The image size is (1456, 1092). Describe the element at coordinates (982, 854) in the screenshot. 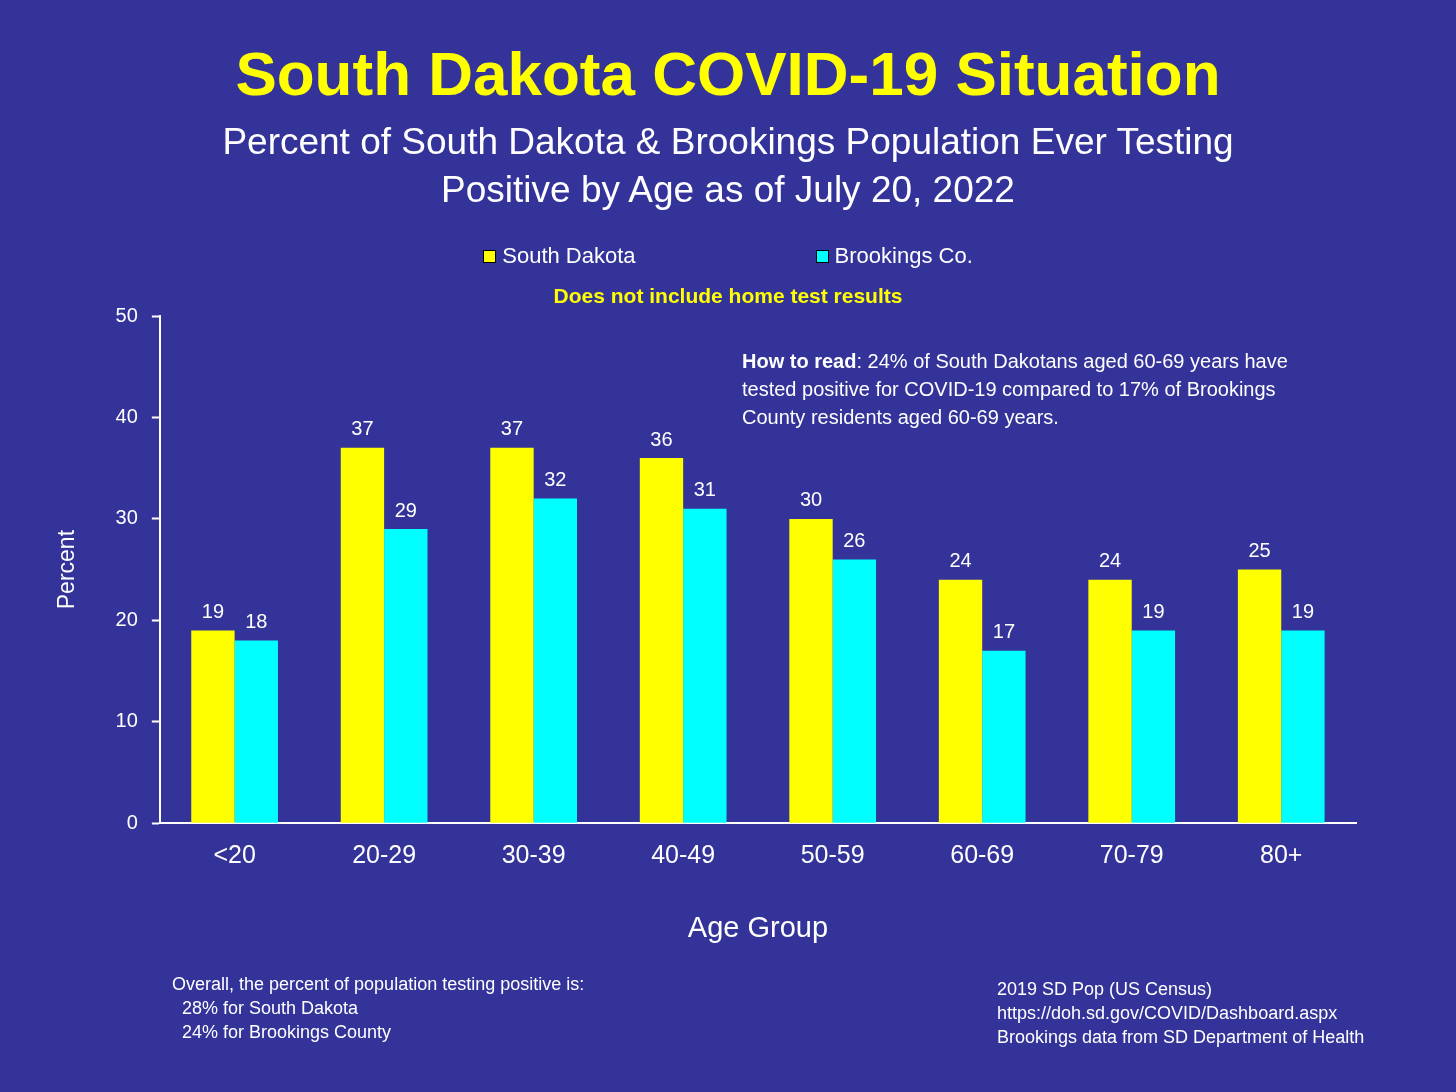

I see `x-tick-label: 60-69` at that location.